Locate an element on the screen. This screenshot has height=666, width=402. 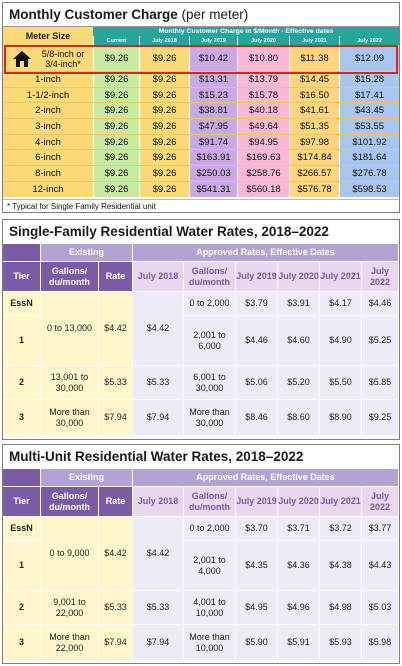
charge-value: $163.91 is located at coordinates (213, 158).